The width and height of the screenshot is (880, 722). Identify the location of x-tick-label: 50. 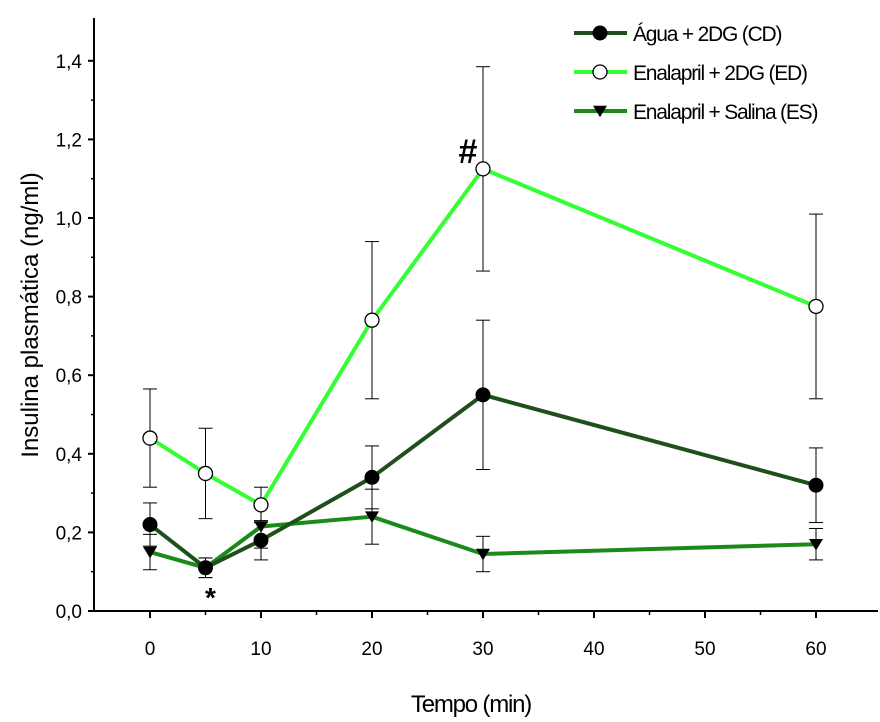
(704, 649).